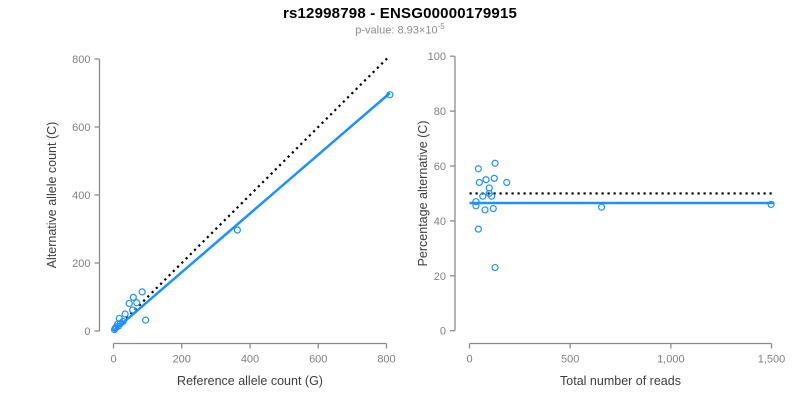 This screenshot has height=400, width=800. I want to click on x-axis-title: Total number of reads, so click(620, 381).